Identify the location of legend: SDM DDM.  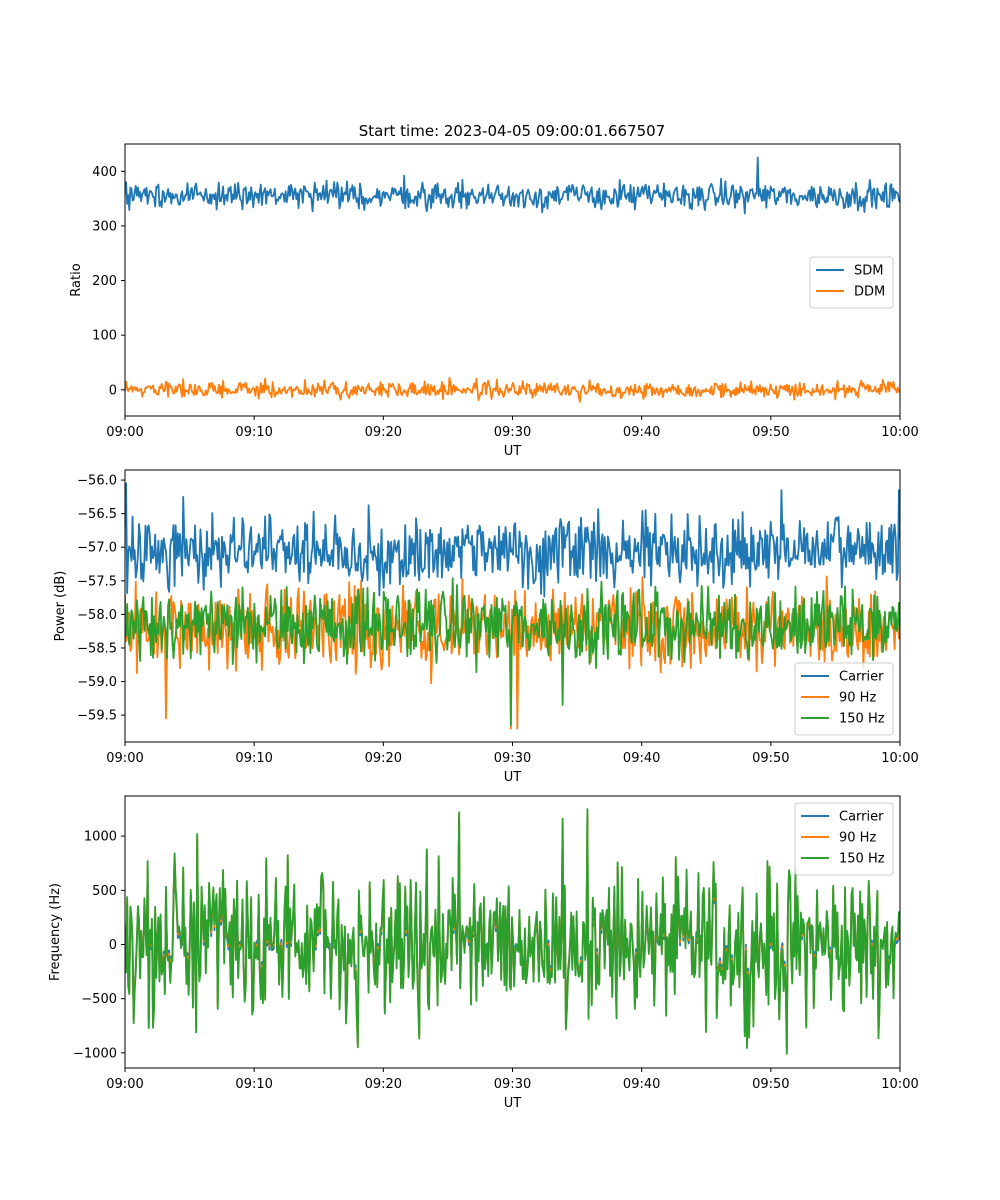
(851, 282).